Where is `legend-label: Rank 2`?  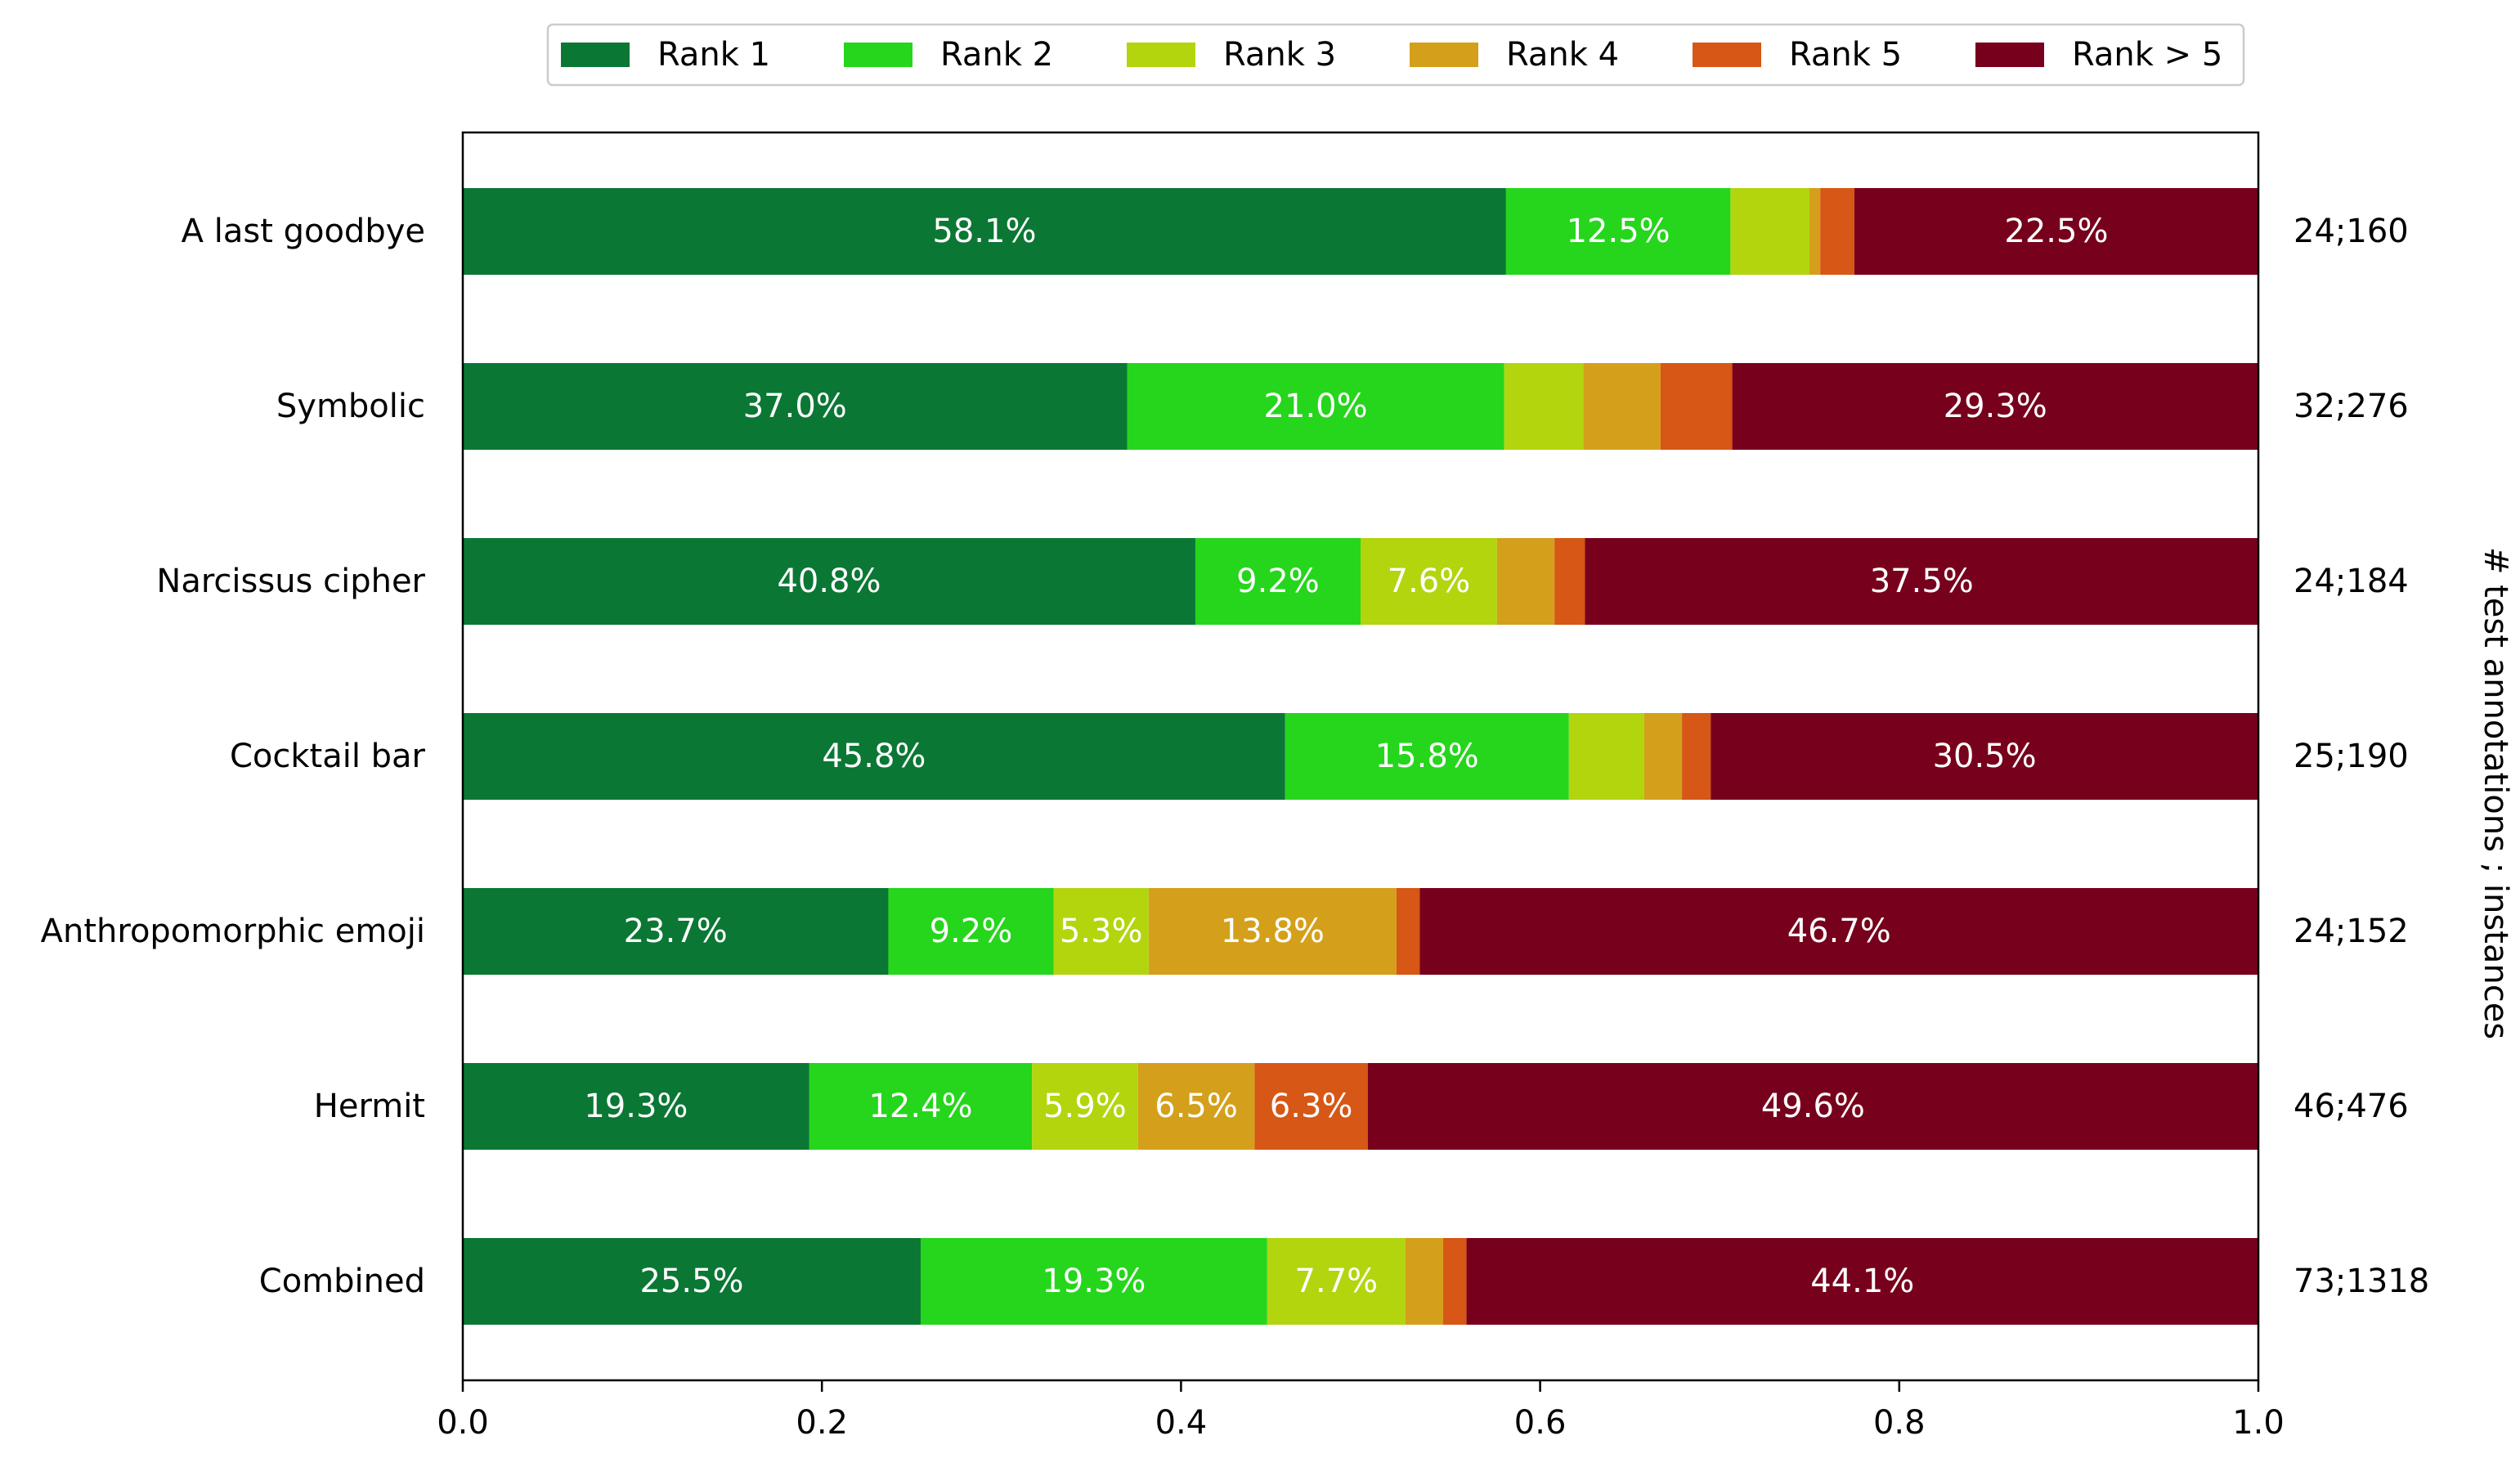
legend-label: Rank 2 is located at coordinates (996, 55).